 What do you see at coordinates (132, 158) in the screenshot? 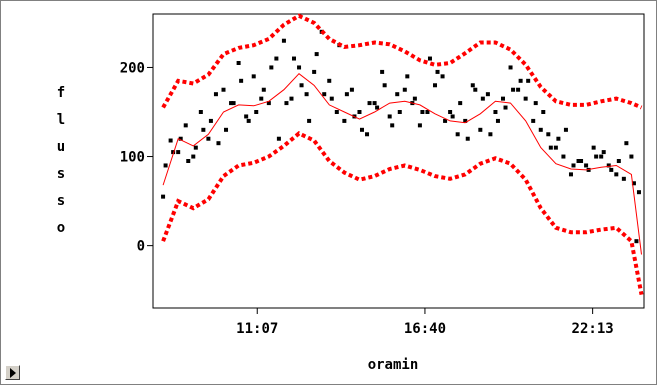
I see `y-tick-label: 100` at bounding box center [132, 158].